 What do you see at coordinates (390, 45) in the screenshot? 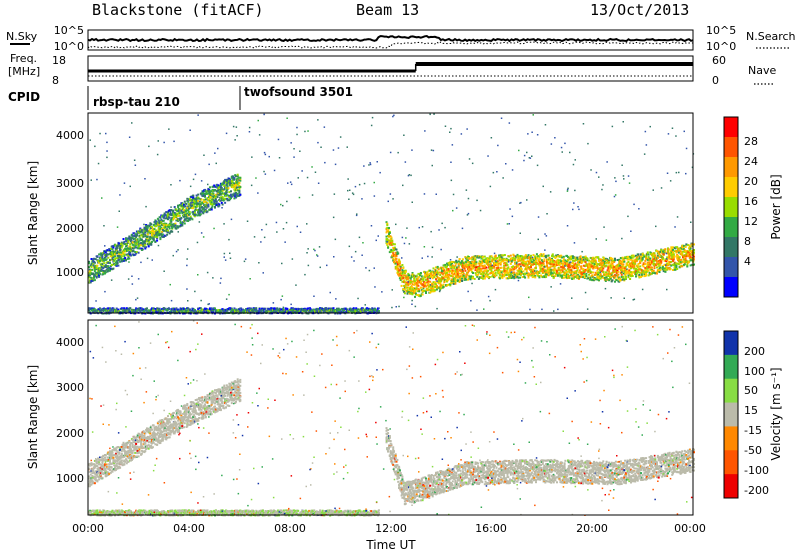
I see `noise-search-trace` at bounding box center [390, 45].